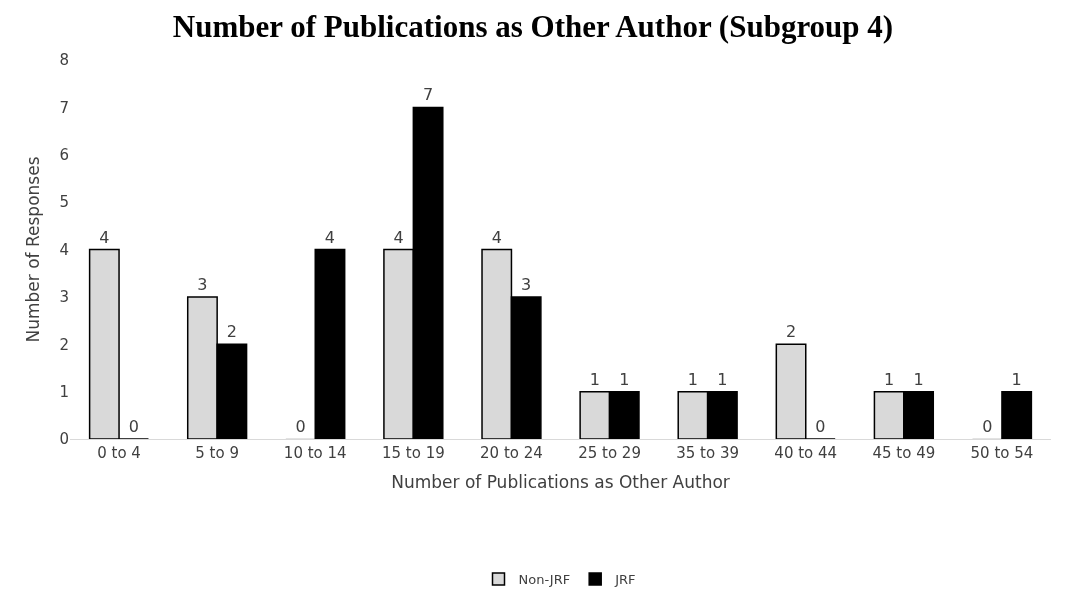 The height and width of the screenshot is (606, 1066). I want to click on y-tick-label: 8, so click(64, 60).